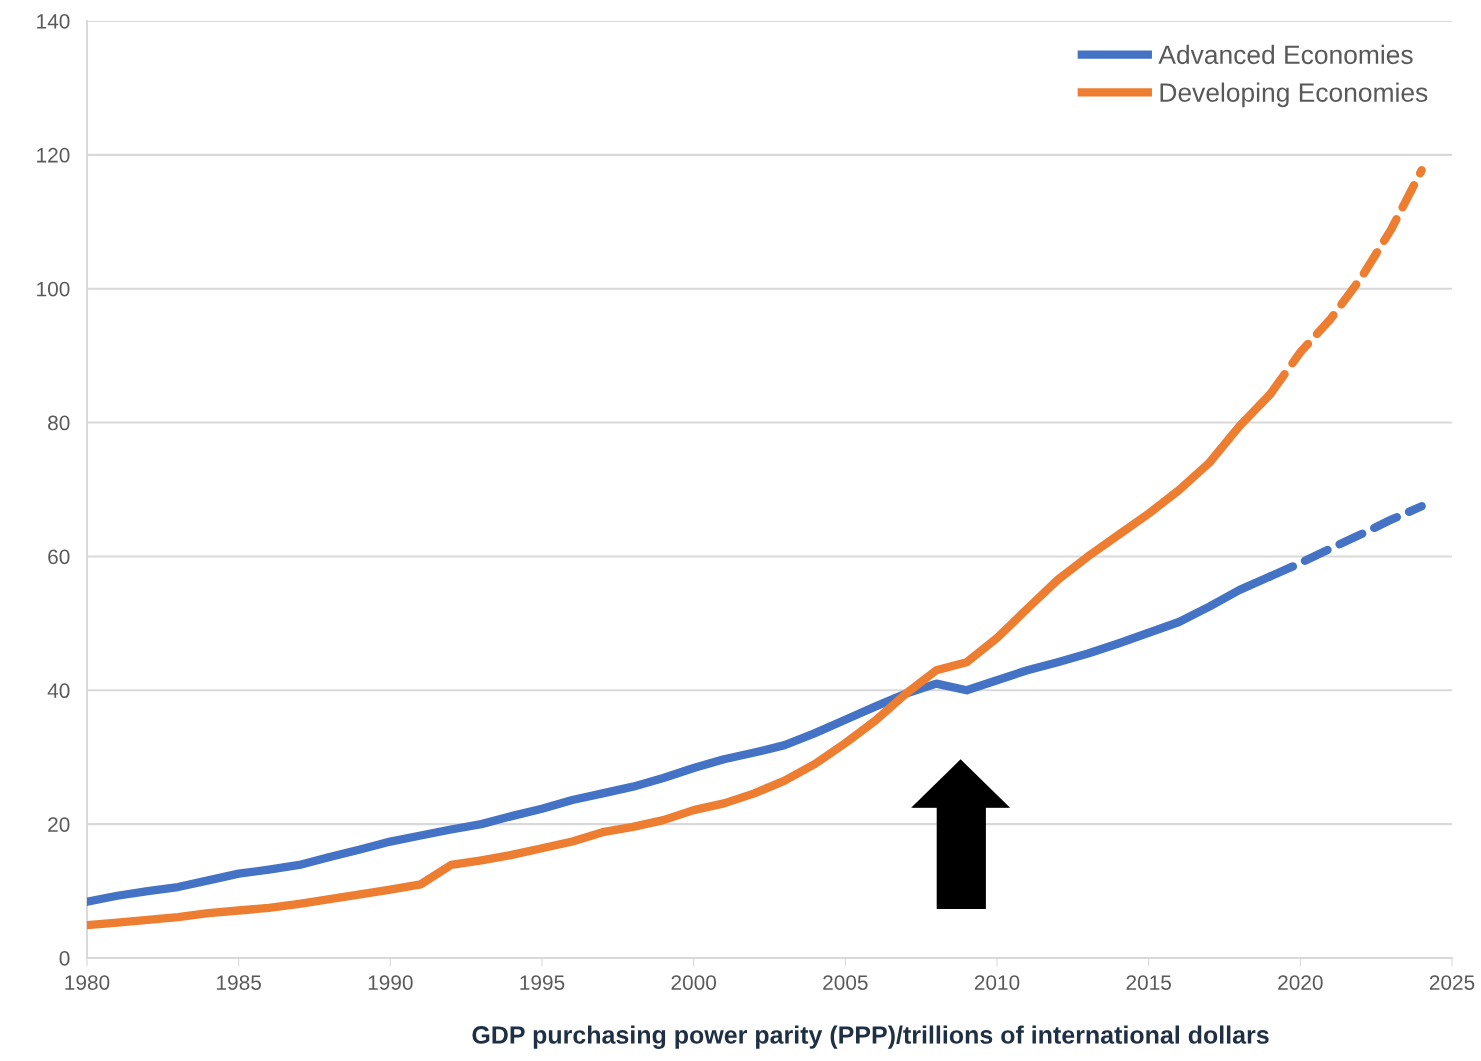 Image resolution: width=1481 pixels, height=1061 pixels. I want to click on x-tick-label: 2020, so click(1300, 982).